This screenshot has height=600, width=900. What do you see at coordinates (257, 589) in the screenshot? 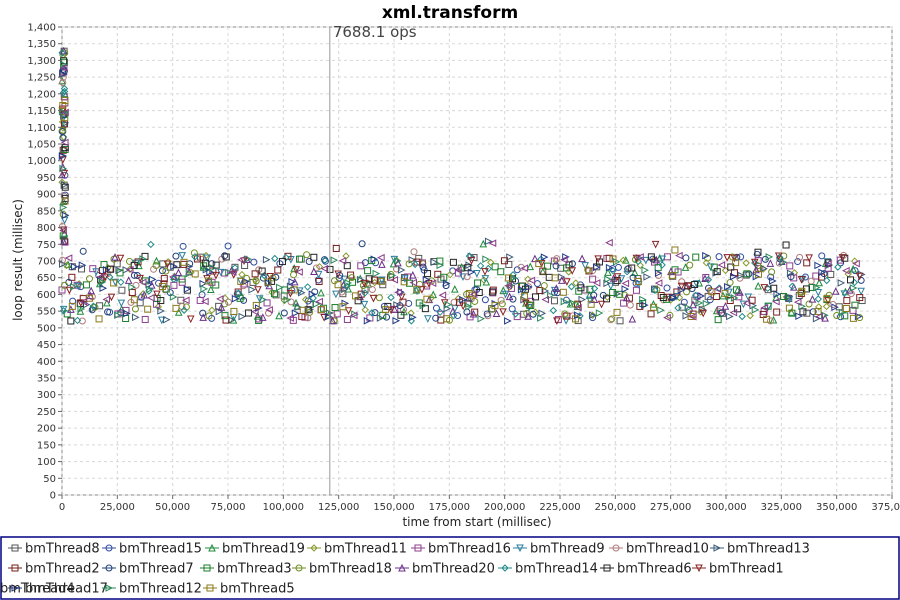
I see `legend-label: bmThread5` at bounding box center [257, 589].